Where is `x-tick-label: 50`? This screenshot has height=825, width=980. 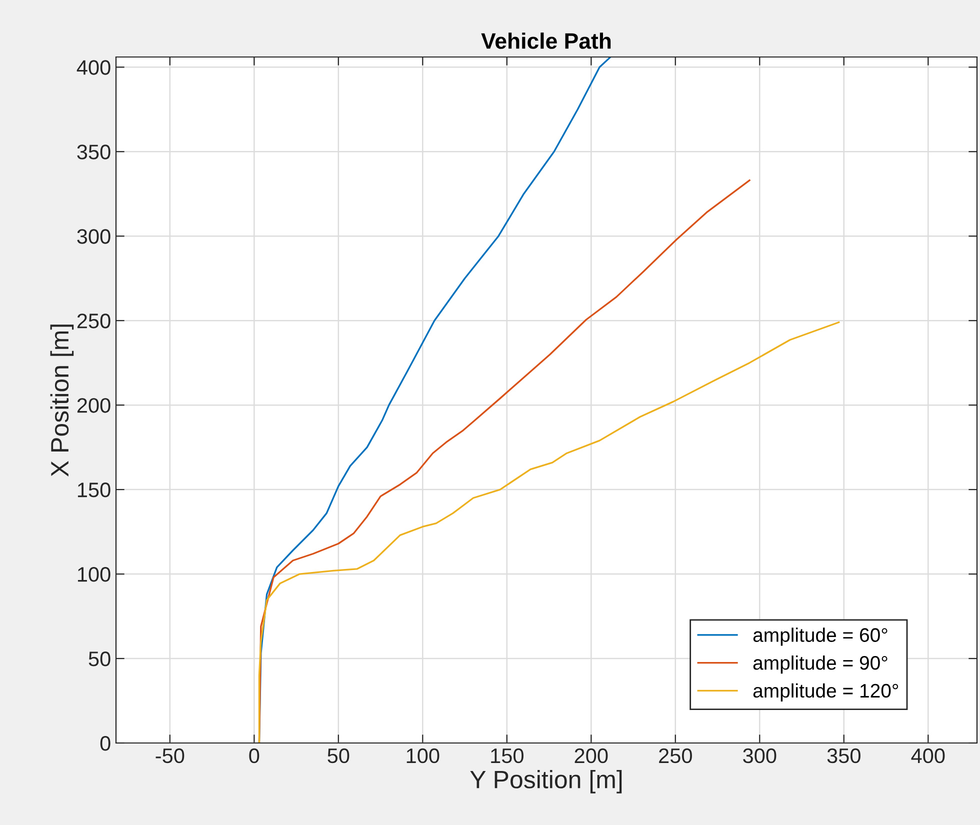 x-tick-label: 50 is located at coordinates (339, 756).